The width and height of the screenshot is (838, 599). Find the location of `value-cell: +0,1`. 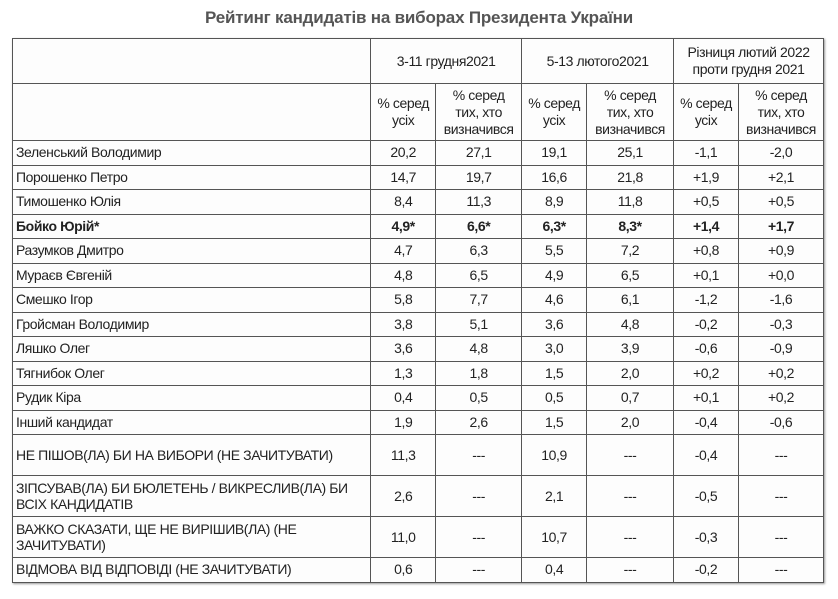

value-cell: +0,1 is located at coordinates (706, 275).